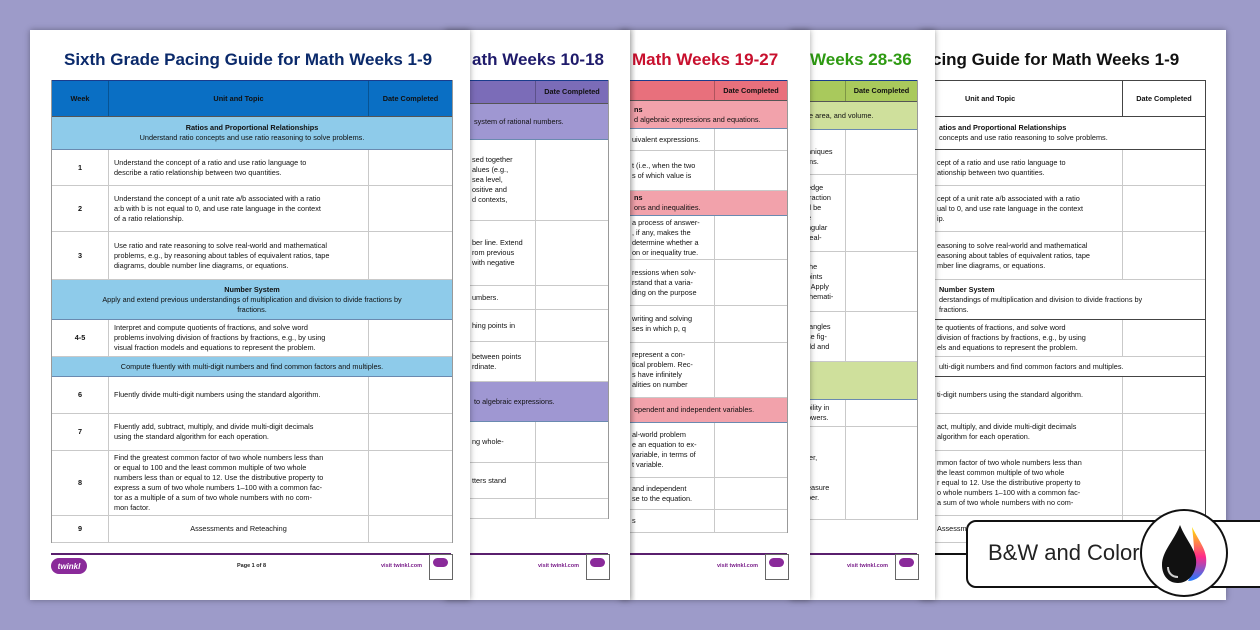 The height and width of the screenshot is (630, 1260). Describe the element at coordinates (825, 91) in the screenshot. I see `column-header` at that location.